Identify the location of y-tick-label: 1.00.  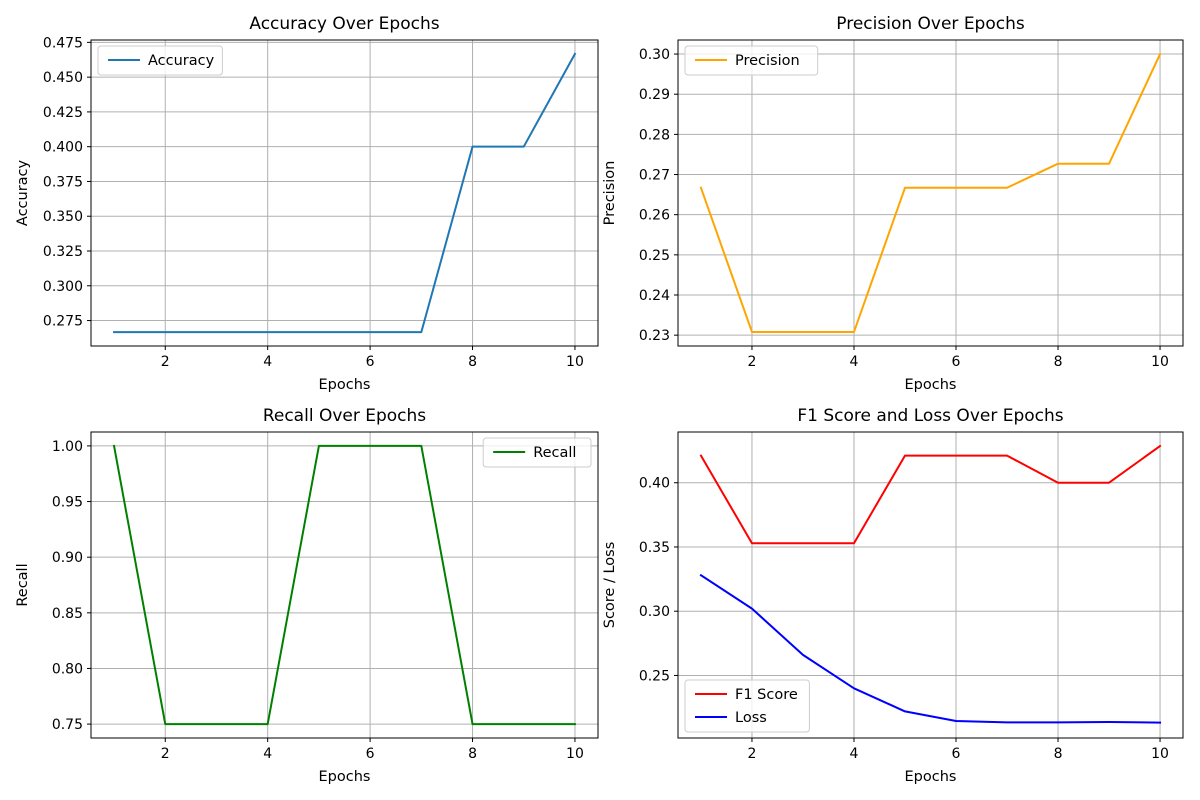
(67, 447).